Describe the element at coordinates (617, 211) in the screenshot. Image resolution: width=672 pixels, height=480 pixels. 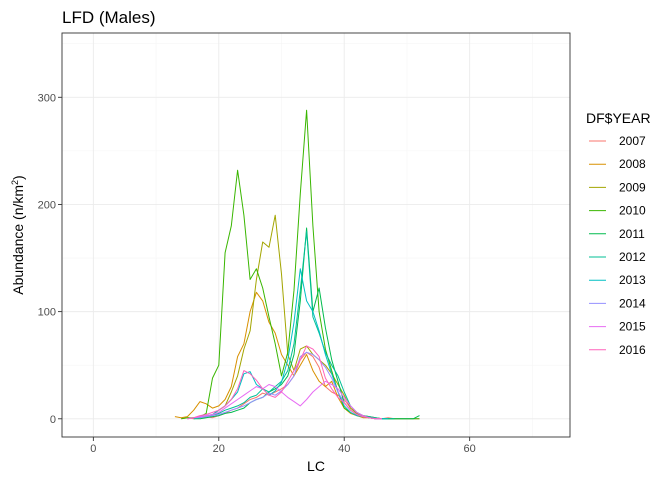
I see `legend-item-2010: 2010` at that location.